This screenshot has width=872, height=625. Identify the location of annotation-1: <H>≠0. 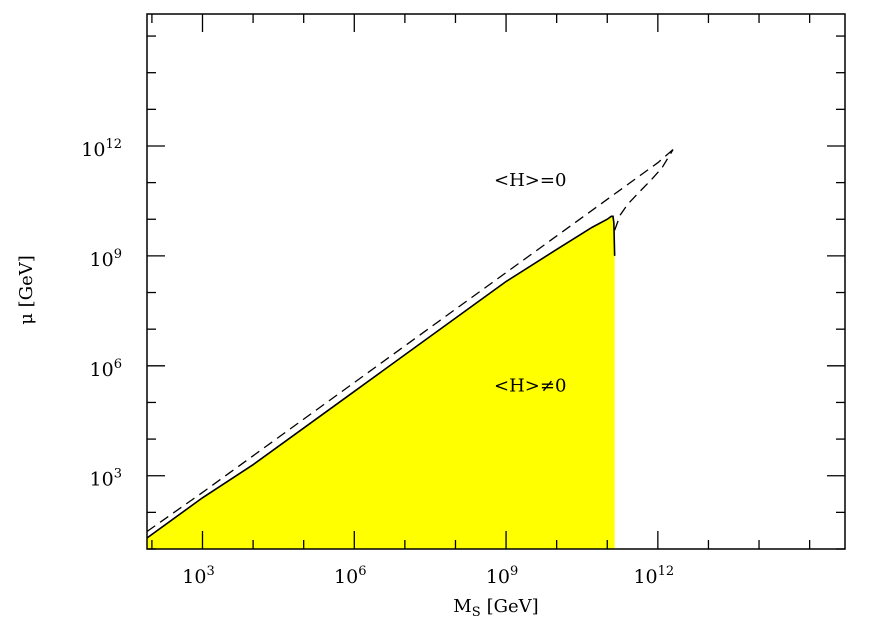
(530, 385).